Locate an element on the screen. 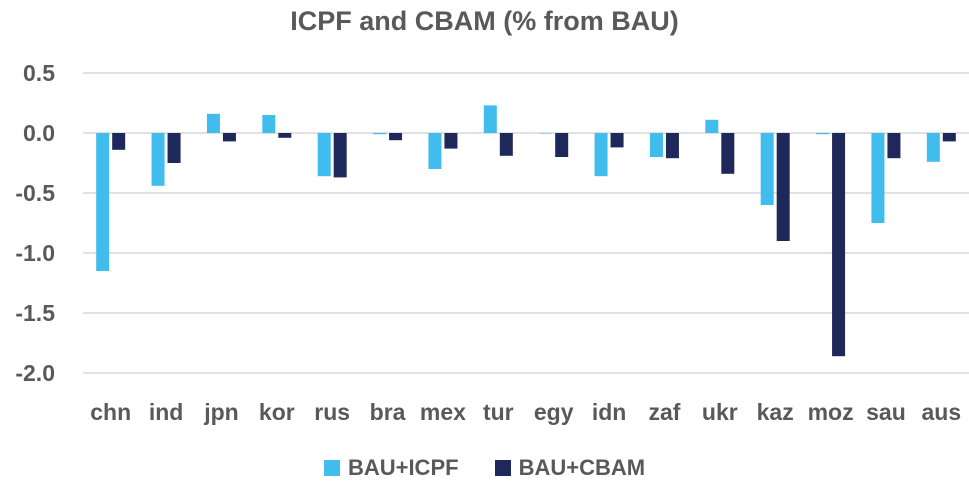 Image resolution: width=969 pixels, height=491 pixels. y-tick-label: 0.0 is located at coordinates (39, 133).